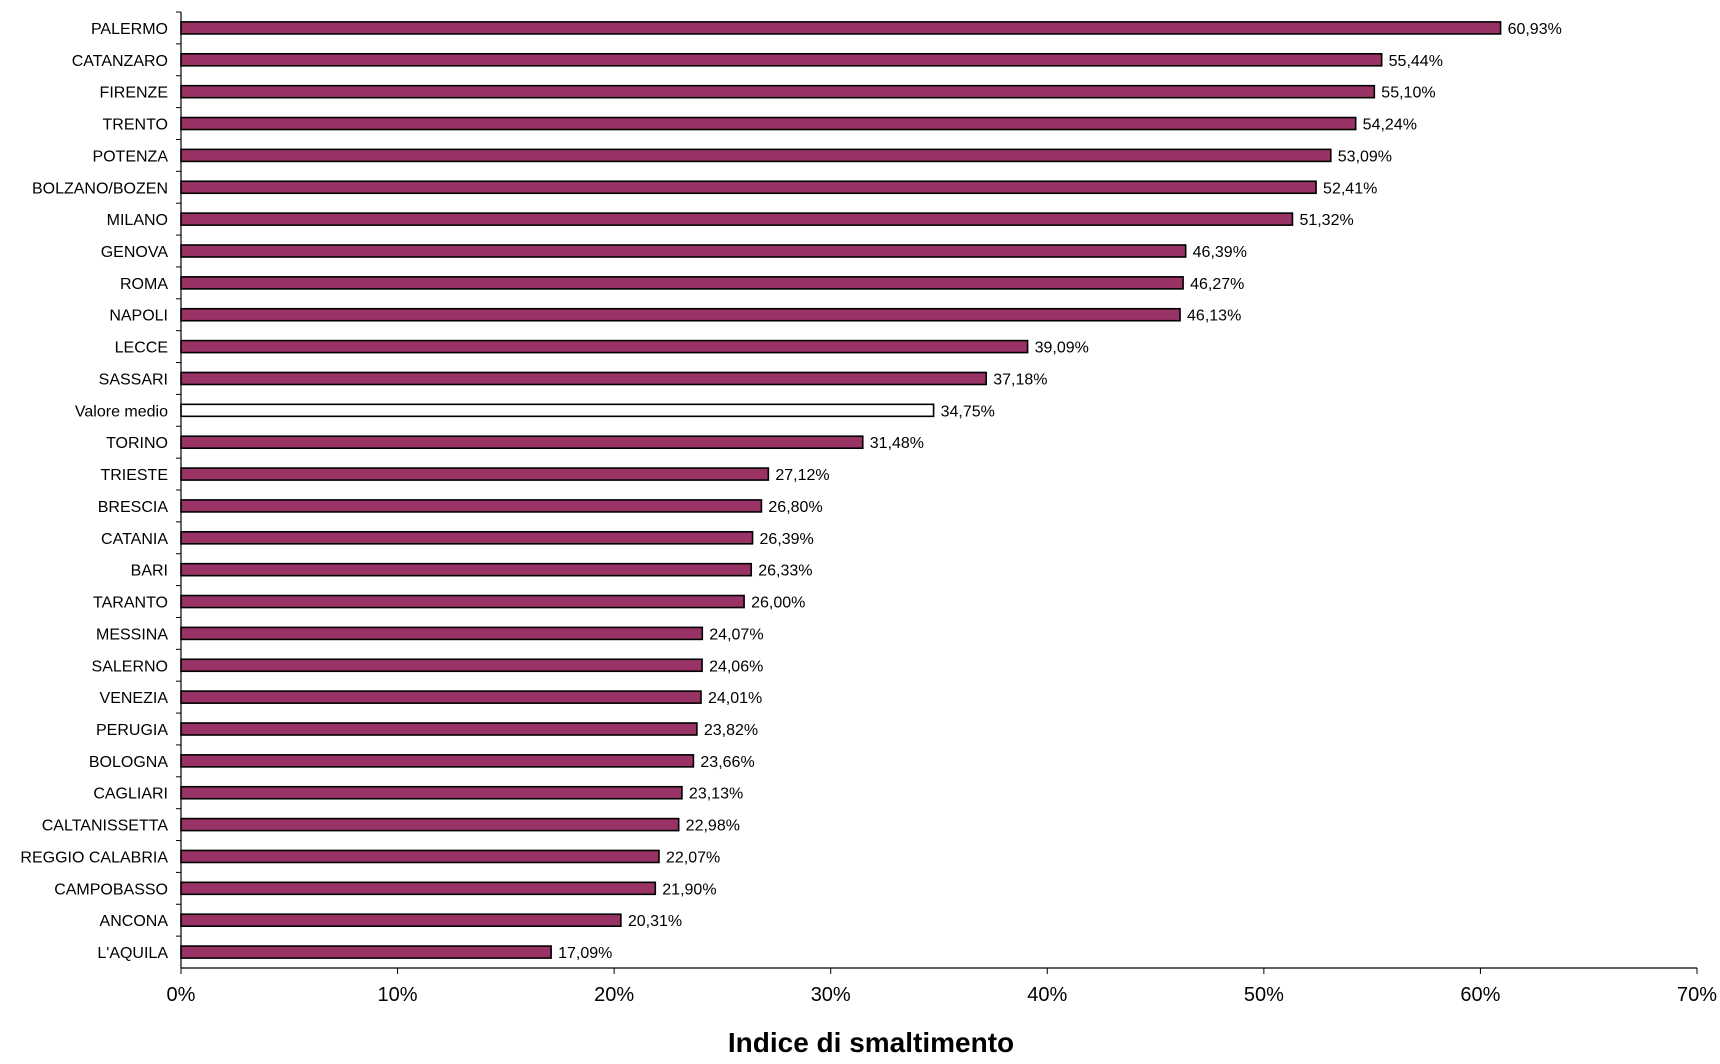 This screenshot has height=1064, width=1720. What do you see at coordinates (736, 666) in the screenshot?
I see `value-label: 24,06%` at bounding box center [736, 666].